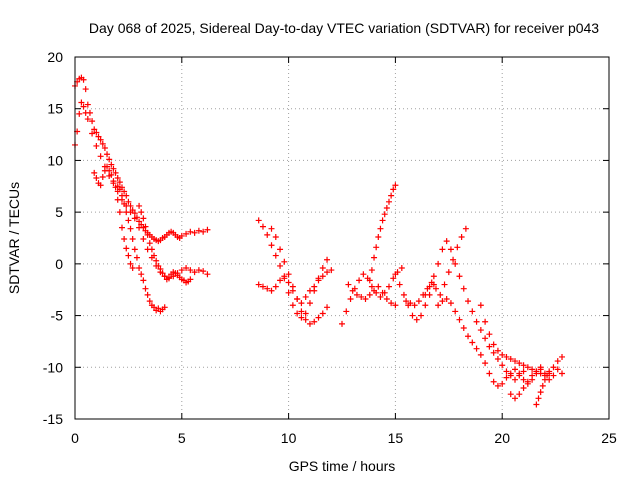 This screenshot has height=480, width=640. Describe the element at coordinates (536, 384) in the screenshot. I see `series-p043-p` at that location.